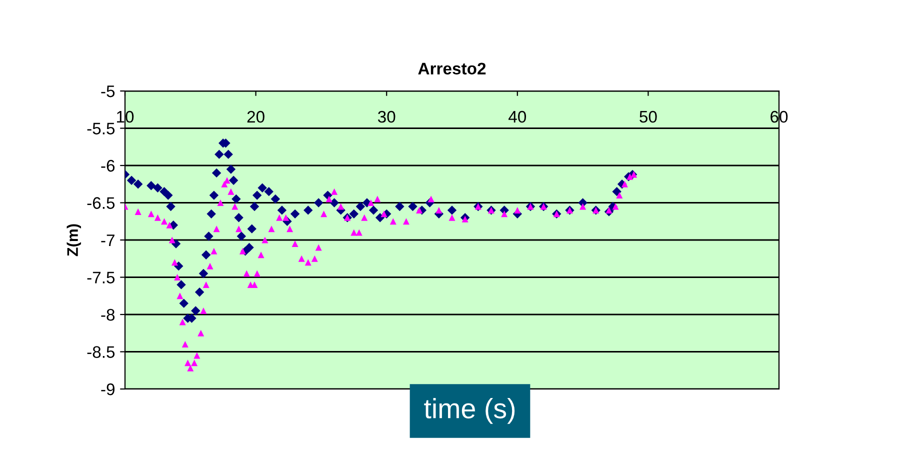  What do you see at coordinates (101, 128) in the screenshot?
I see `y-tick-label: -5.5` at bounding box center [101, 128].